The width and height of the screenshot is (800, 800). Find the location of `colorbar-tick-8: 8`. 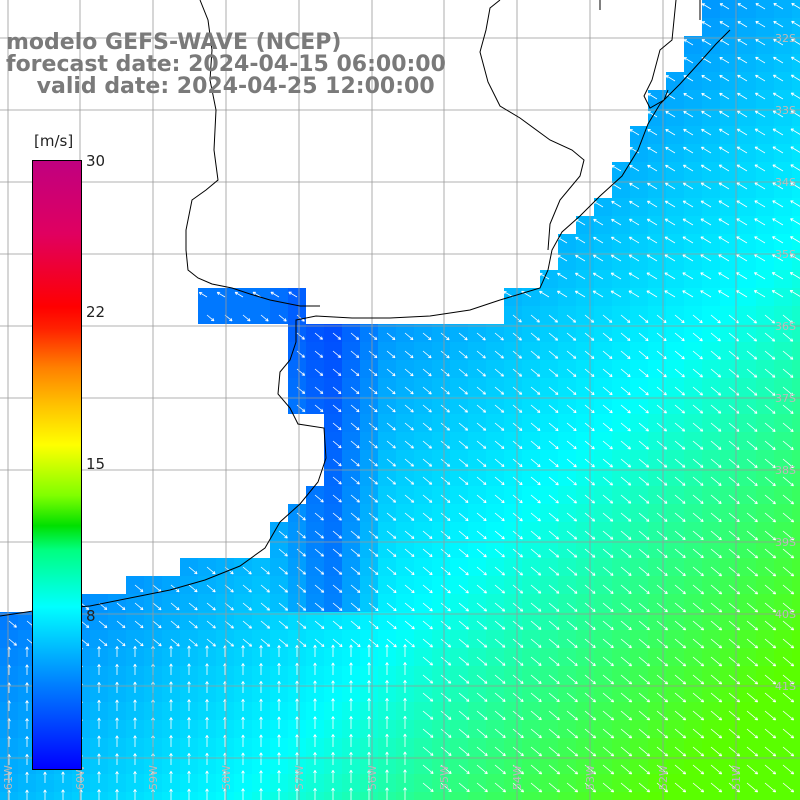

colorbar-tick-8: 8 is located at coordinates (91, 616).